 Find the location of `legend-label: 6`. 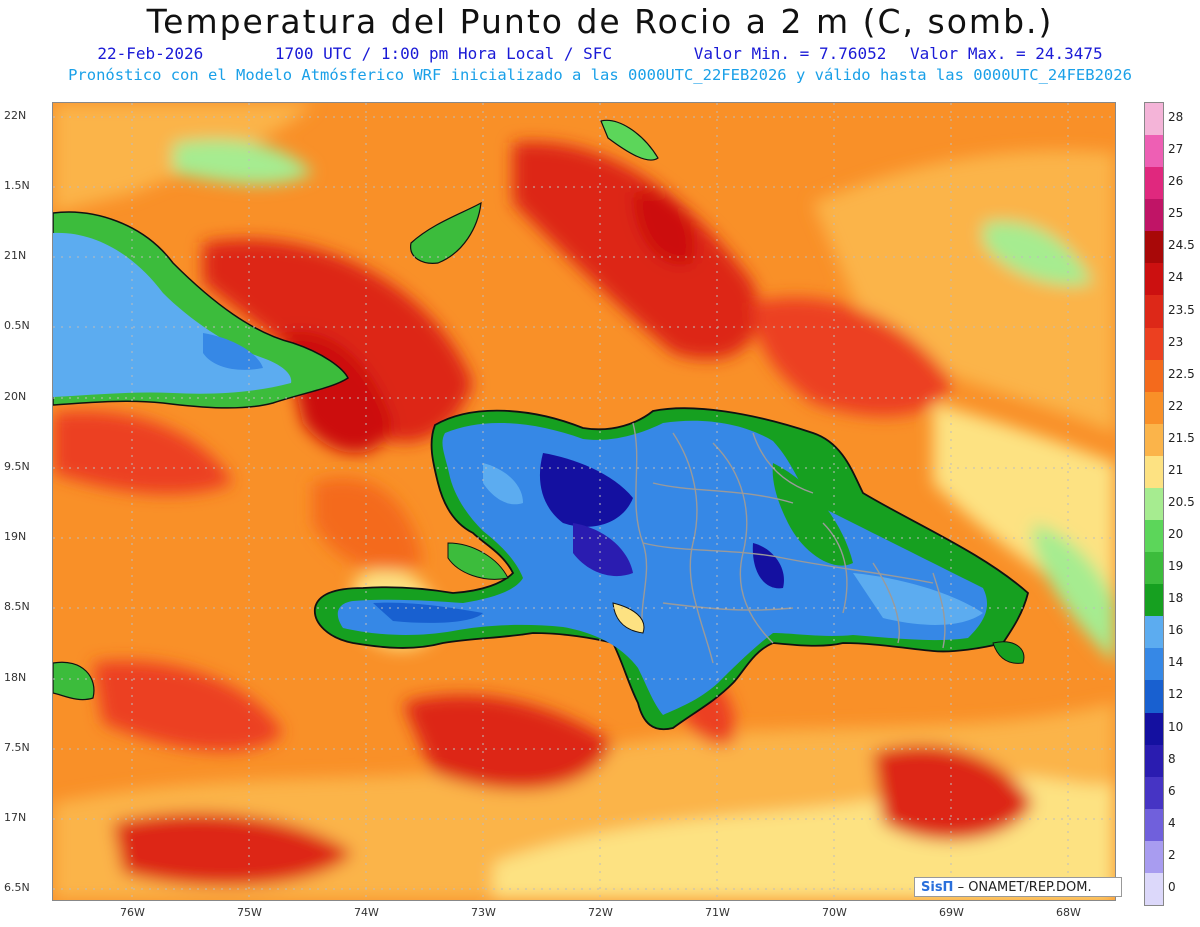

legend-label: 6 is located at coordinates (1172, 790).